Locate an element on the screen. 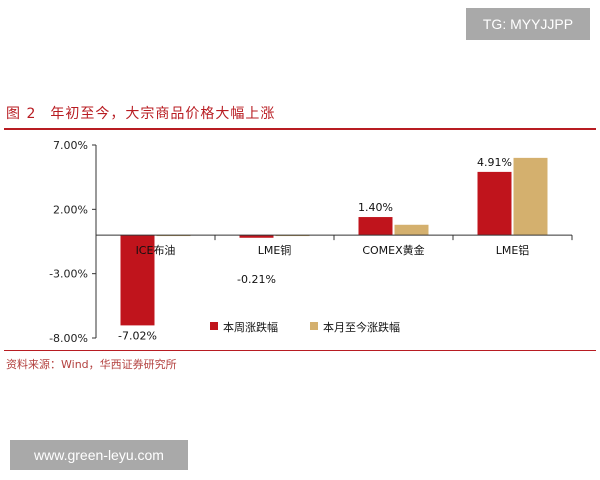 The image size is (600, 480). category-label: LME铝 is located at coordinates (513, 250).